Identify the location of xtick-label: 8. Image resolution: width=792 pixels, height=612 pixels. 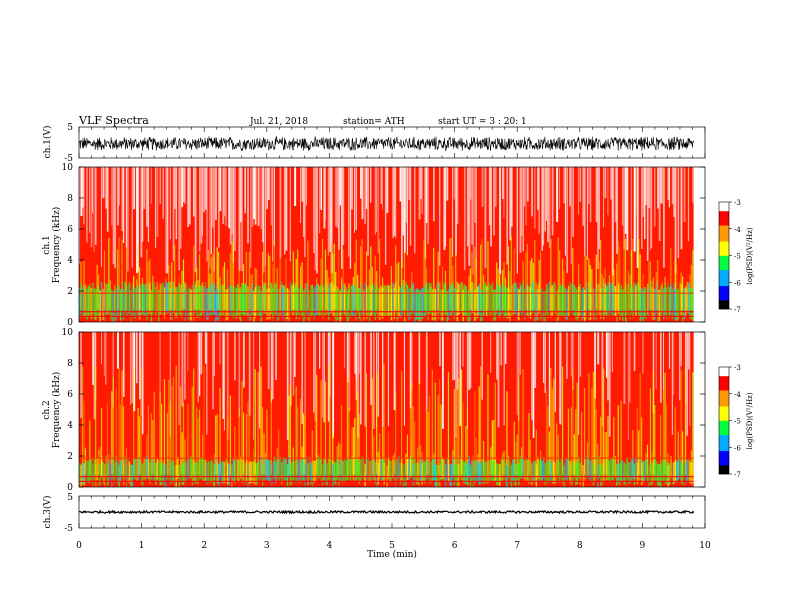
(580, 546).